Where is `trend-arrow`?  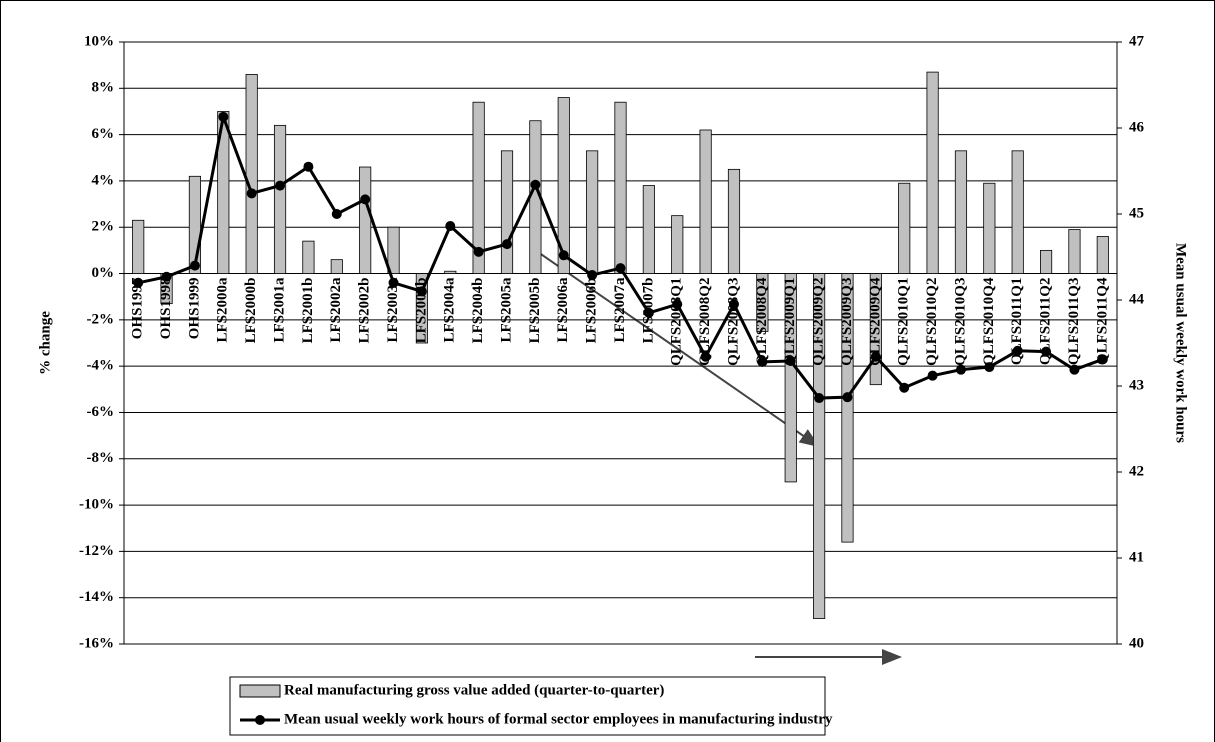
trend-arrow is located at coordinates (677, 348).